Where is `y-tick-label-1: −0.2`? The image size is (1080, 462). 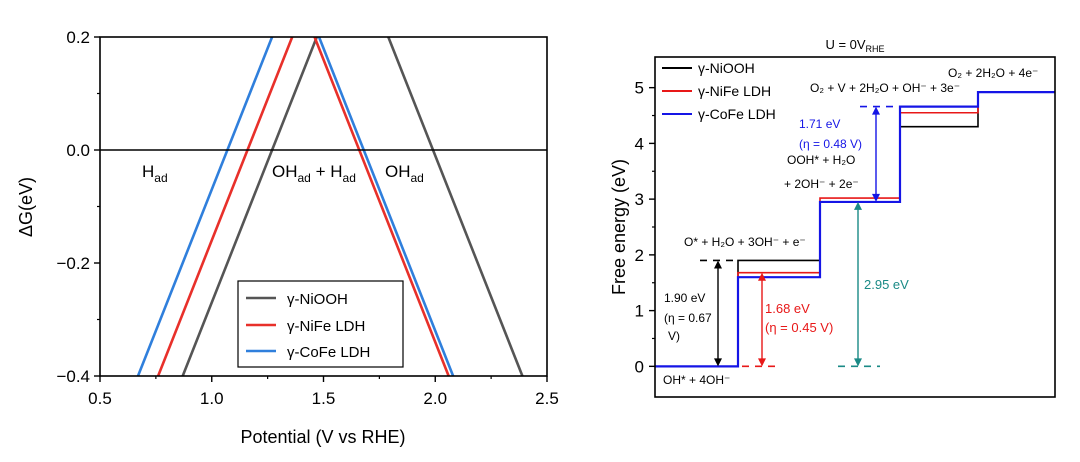
y-tick-label-1: −0.2 is located at coordinates (73, 263).